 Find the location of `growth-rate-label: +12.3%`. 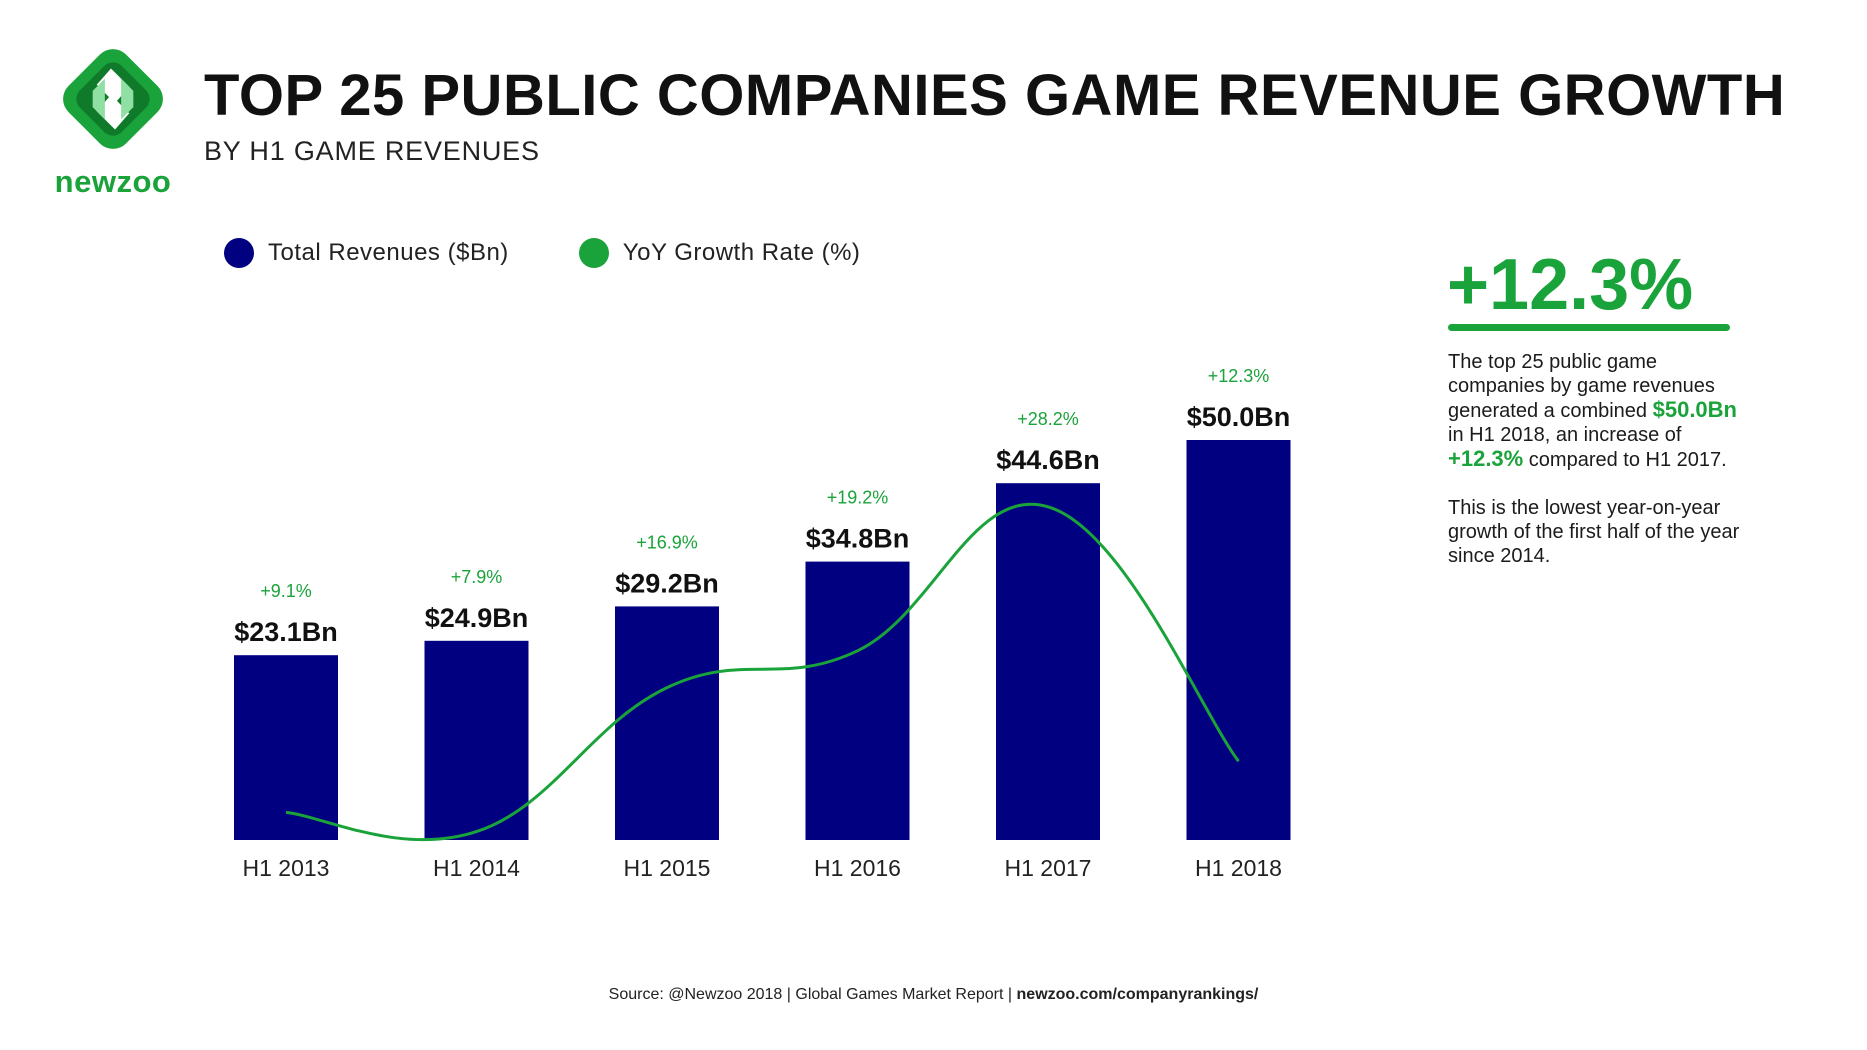

growth-rate-label: +12.3% is located at coordinates (1239, 376).